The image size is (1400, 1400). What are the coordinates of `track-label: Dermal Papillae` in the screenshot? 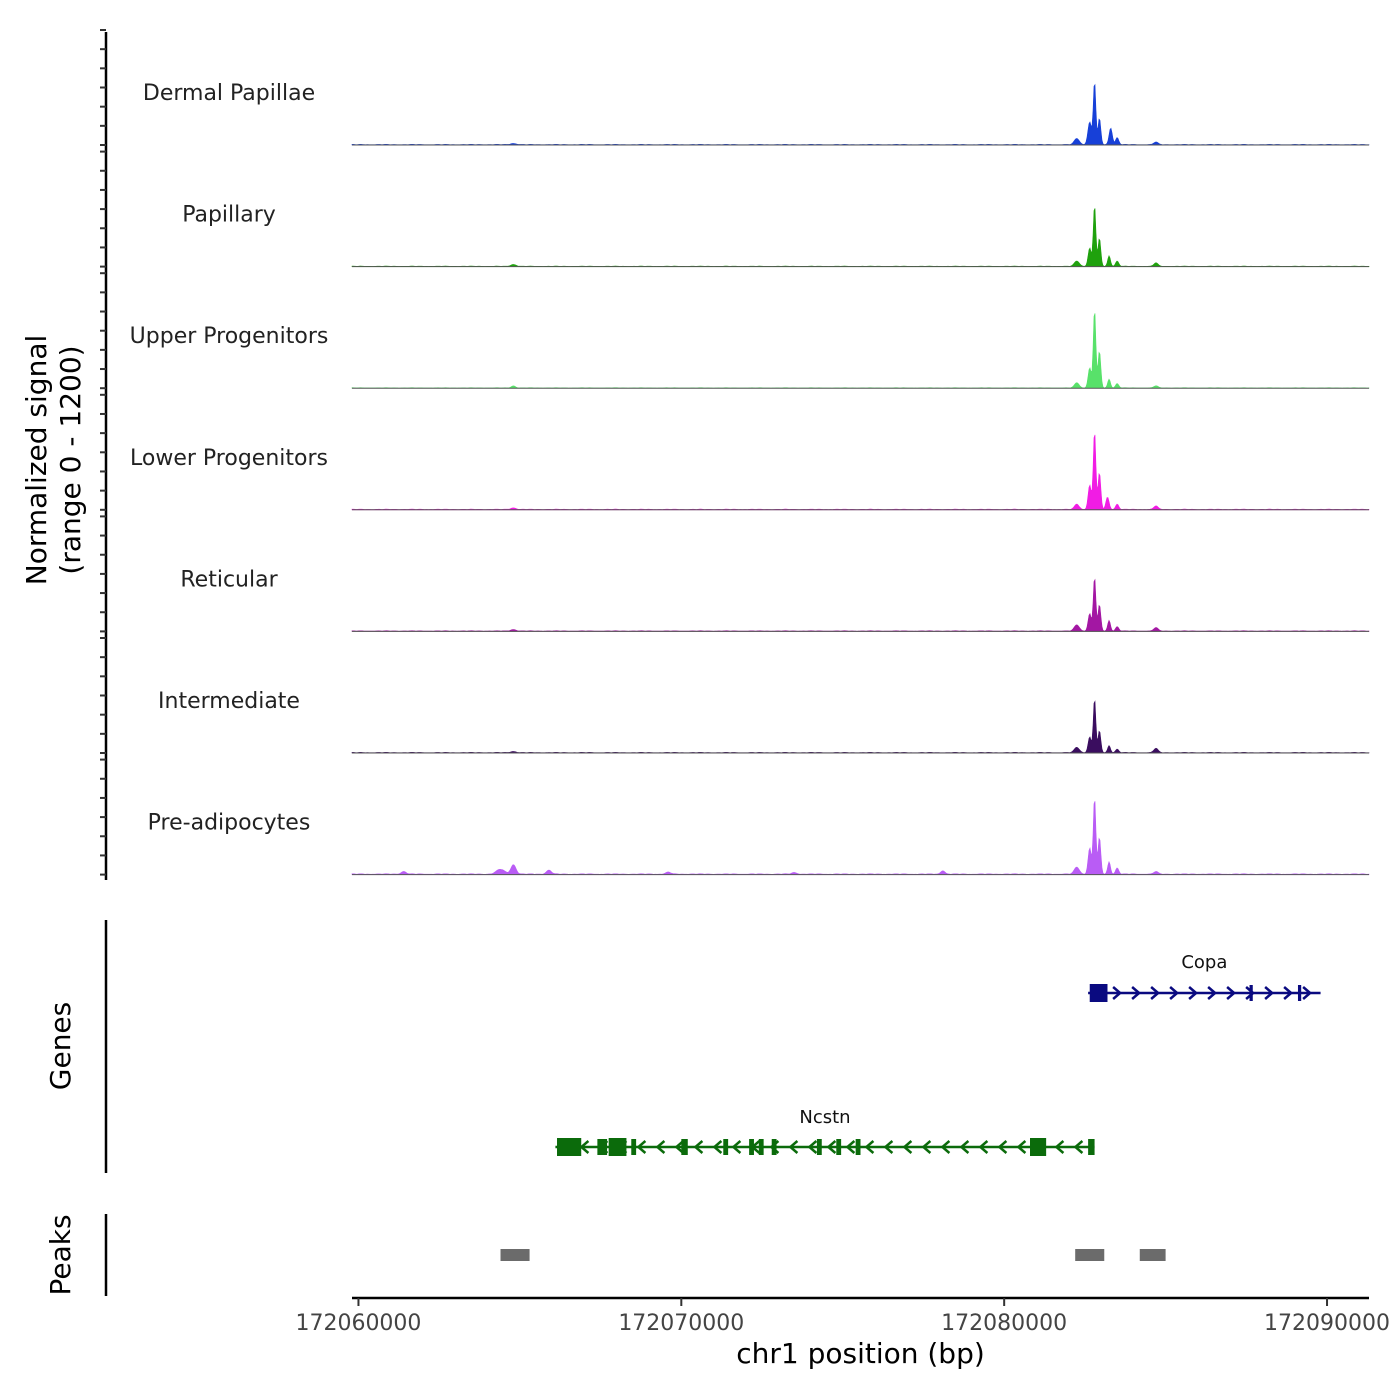 It's located at (229, 93).